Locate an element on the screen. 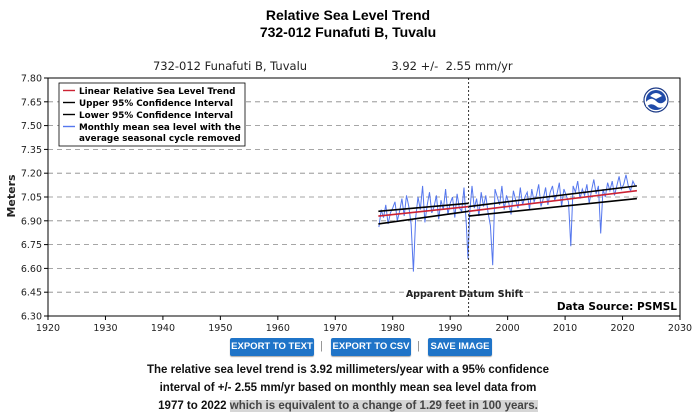 This screenshot has height=415, width=696. legend-item-monthly: Monthly mean sea level with the is located at coordinates (160, 128).